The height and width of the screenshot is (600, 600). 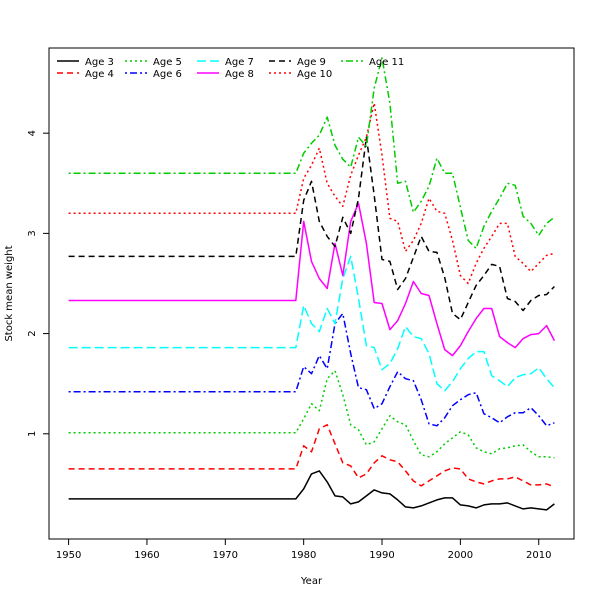 I want to click on legend-label: Age 10, so click(x=314, y=74).